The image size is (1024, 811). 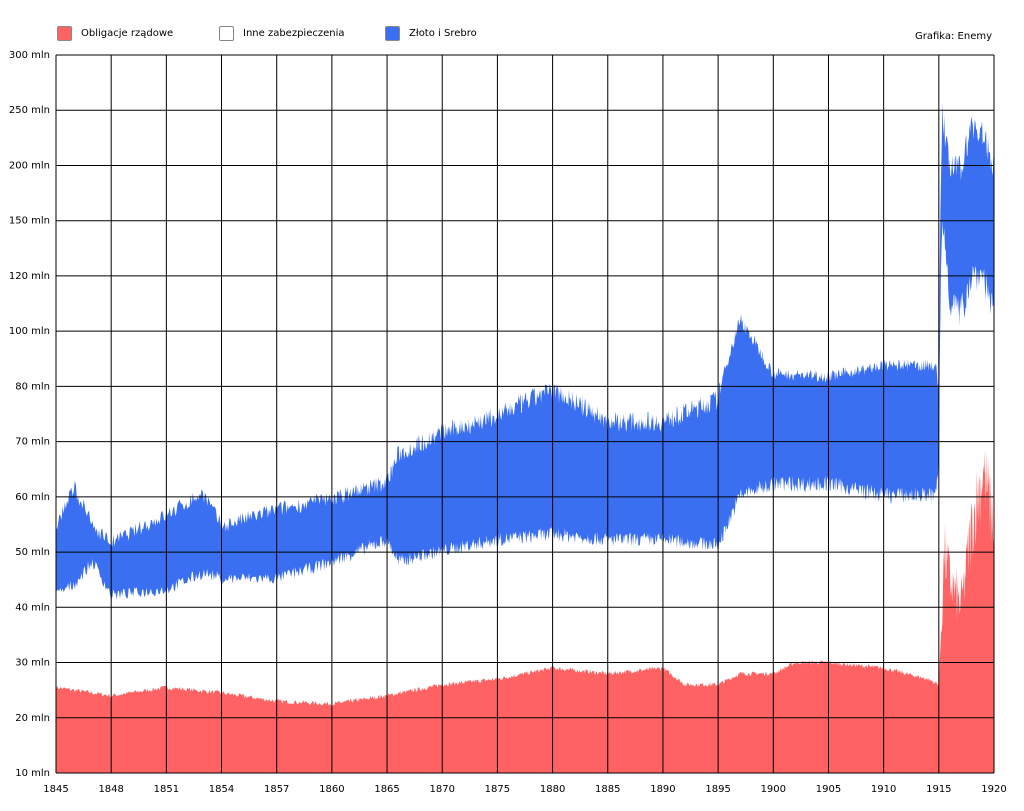 What do you see at coordinates (552, 789) in the screenshot?
I see `x-tick-label: 1880` at bounding box center [552, 789].